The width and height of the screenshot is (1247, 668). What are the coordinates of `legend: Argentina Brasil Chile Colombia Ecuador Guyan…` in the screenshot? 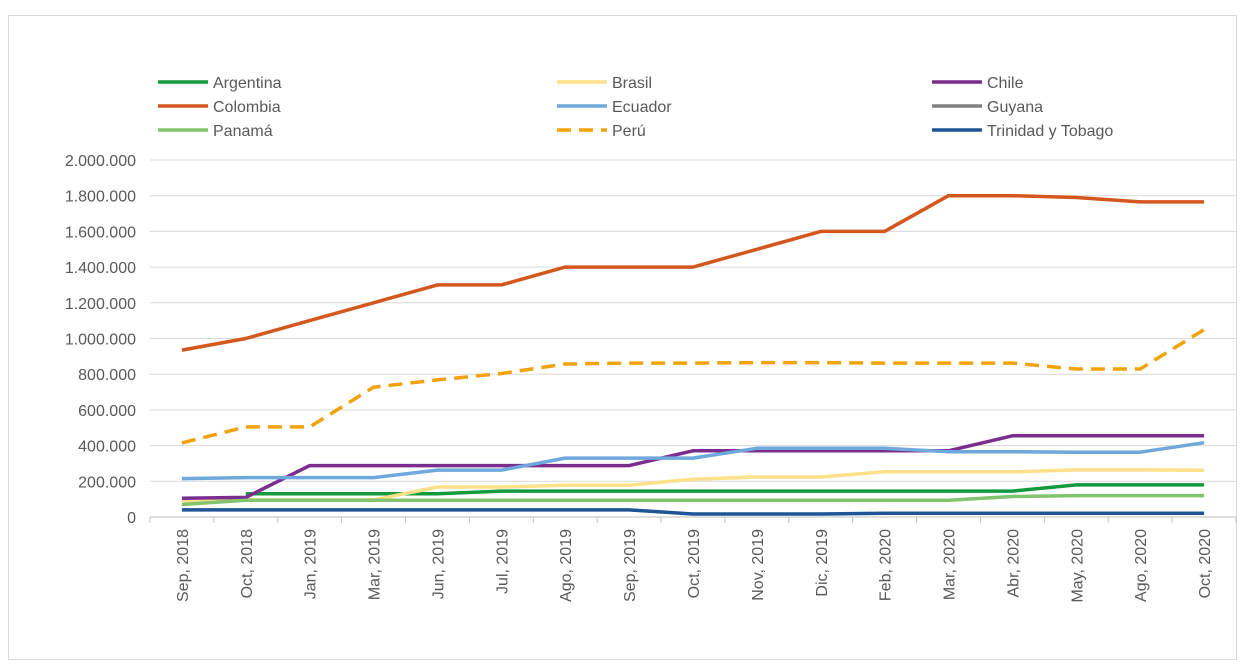 It's located at (635, 107).